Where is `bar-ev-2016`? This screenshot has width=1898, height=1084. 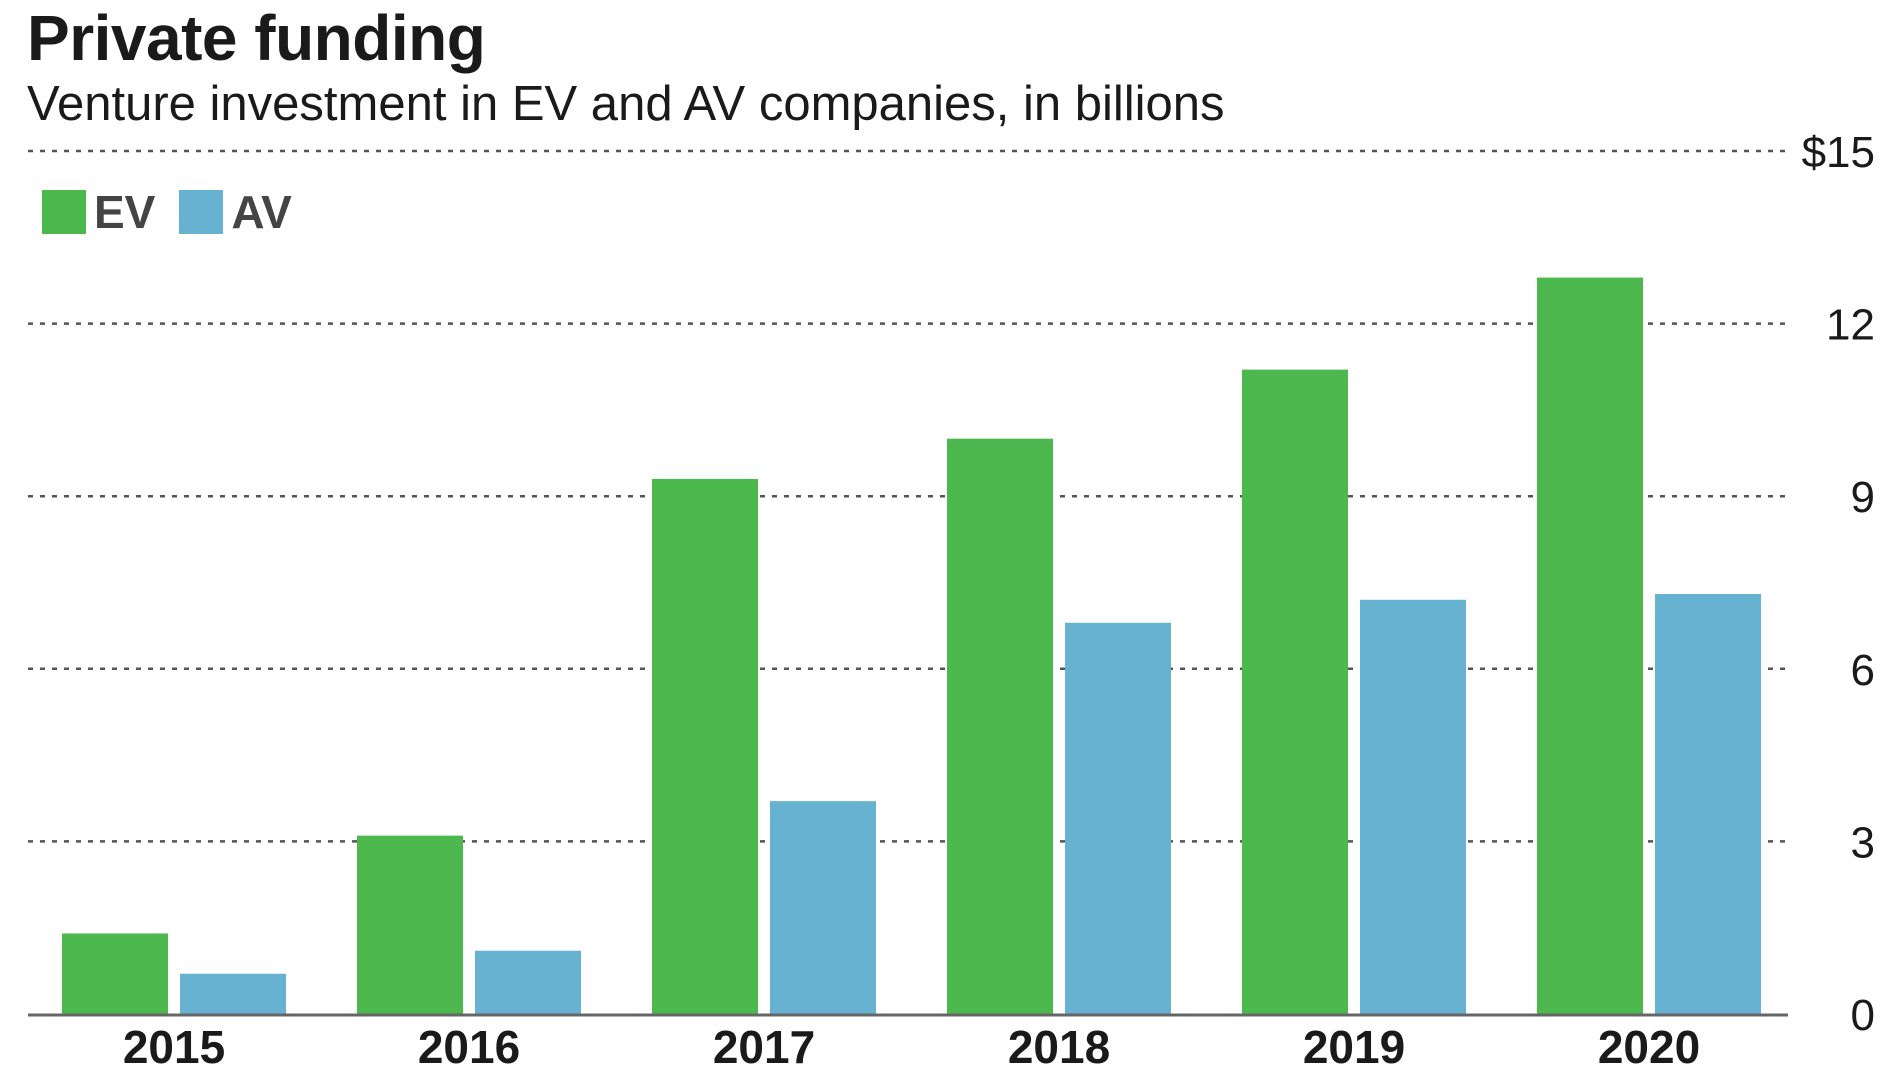
bar-ev-2016 is located at coordinates (410, 924).